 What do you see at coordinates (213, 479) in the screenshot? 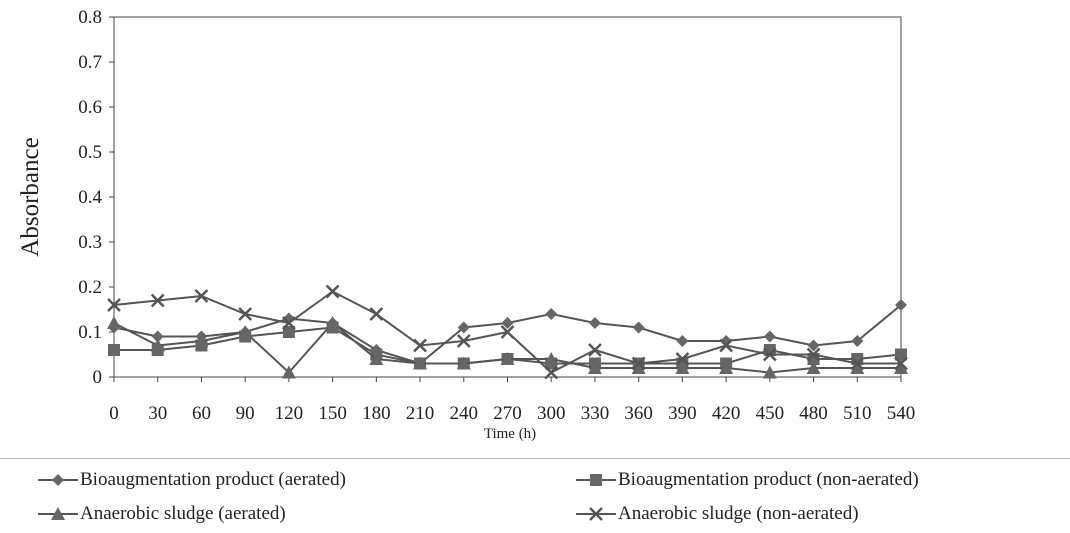
I see `legend-label-bioaug-aerated: Bioaugmentation product (aerated)` at bounding box center [213, 479].